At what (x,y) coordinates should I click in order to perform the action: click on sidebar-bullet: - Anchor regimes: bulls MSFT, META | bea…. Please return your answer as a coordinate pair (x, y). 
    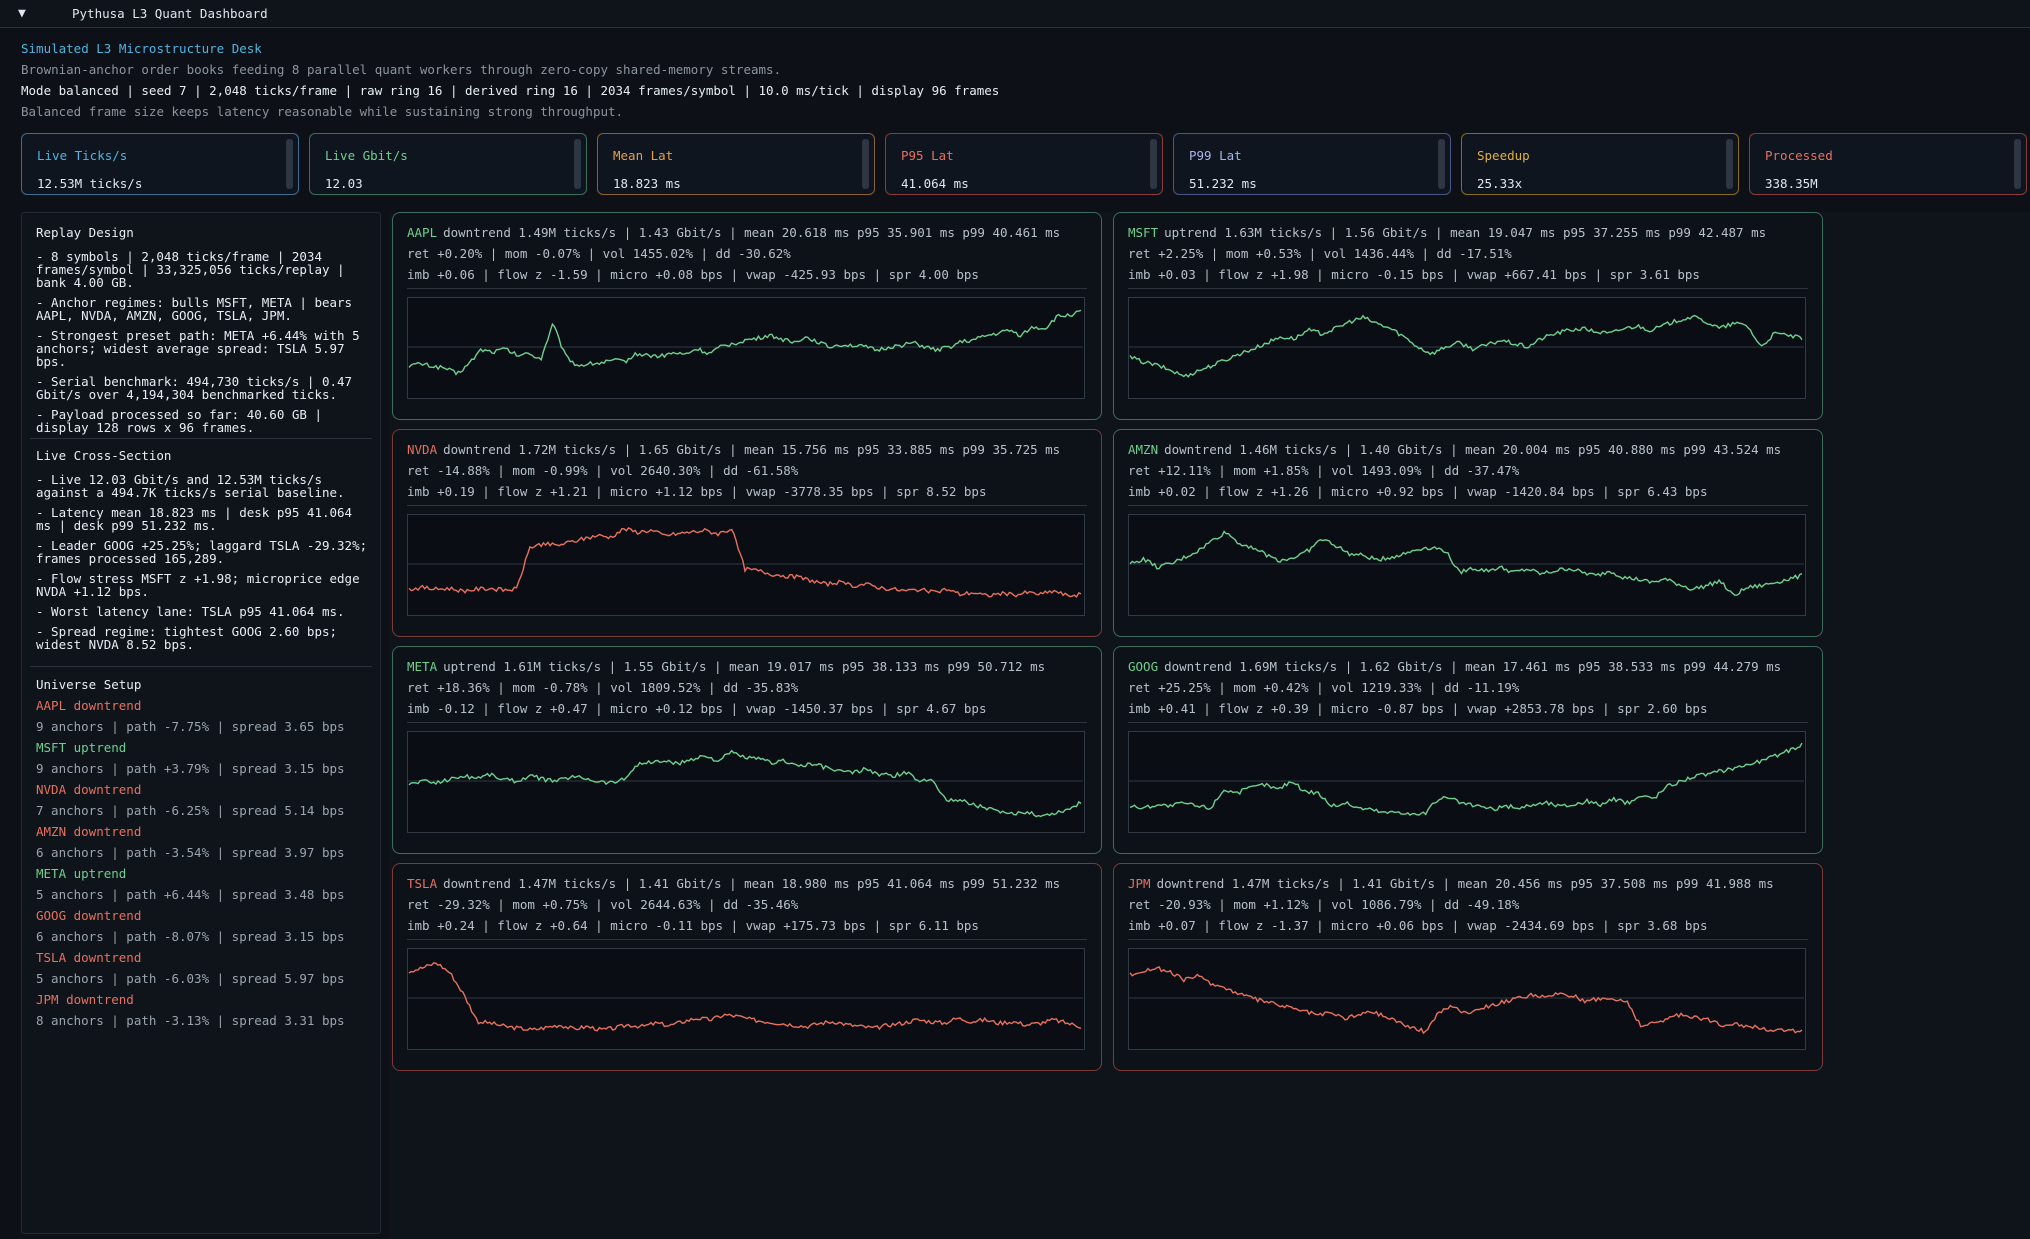
    Looking at the image, I should click on (198, 309).